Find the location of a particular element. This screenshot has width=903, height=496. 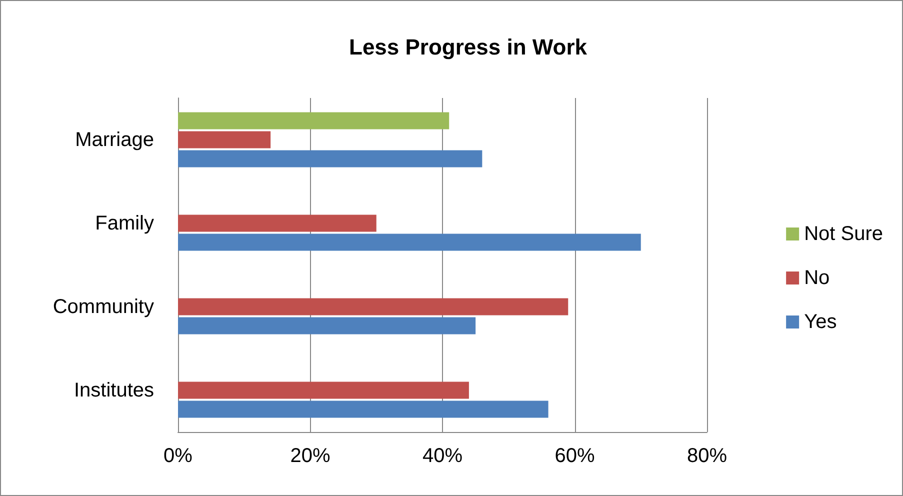

x-tick-label: 60% is located at coordinates (574, 456).